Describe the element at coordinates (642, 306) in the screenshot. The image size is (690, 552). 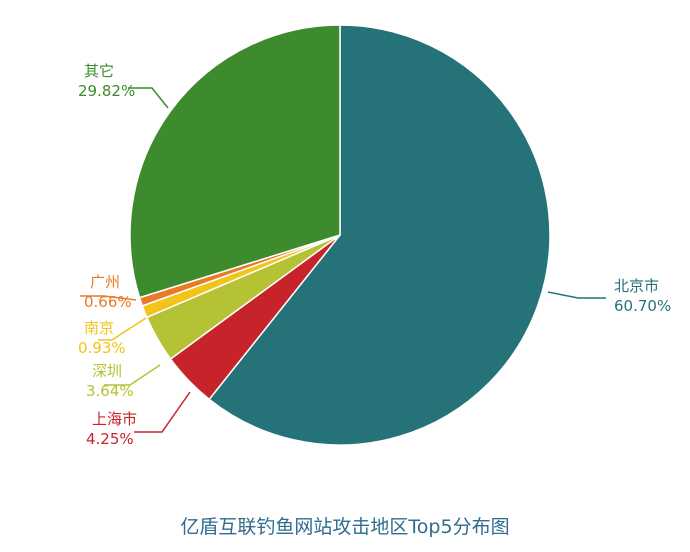
I see `slice-pct-0: 60.70%` at that location.